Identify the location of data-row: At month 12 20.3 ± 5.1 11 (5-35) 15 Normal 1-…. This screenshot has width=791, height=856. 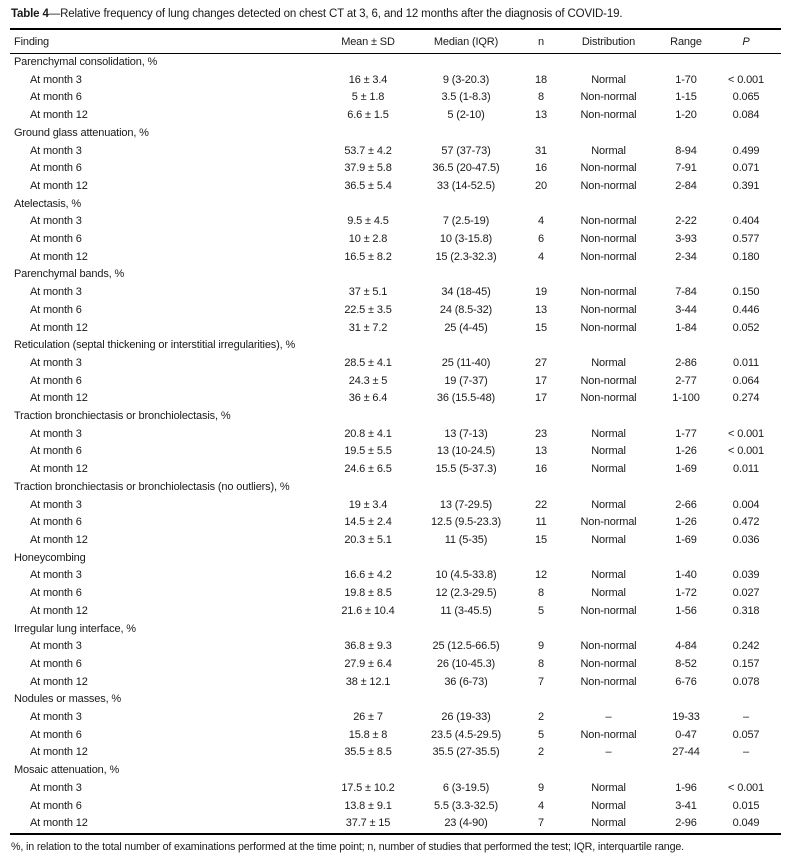
(395, 541).